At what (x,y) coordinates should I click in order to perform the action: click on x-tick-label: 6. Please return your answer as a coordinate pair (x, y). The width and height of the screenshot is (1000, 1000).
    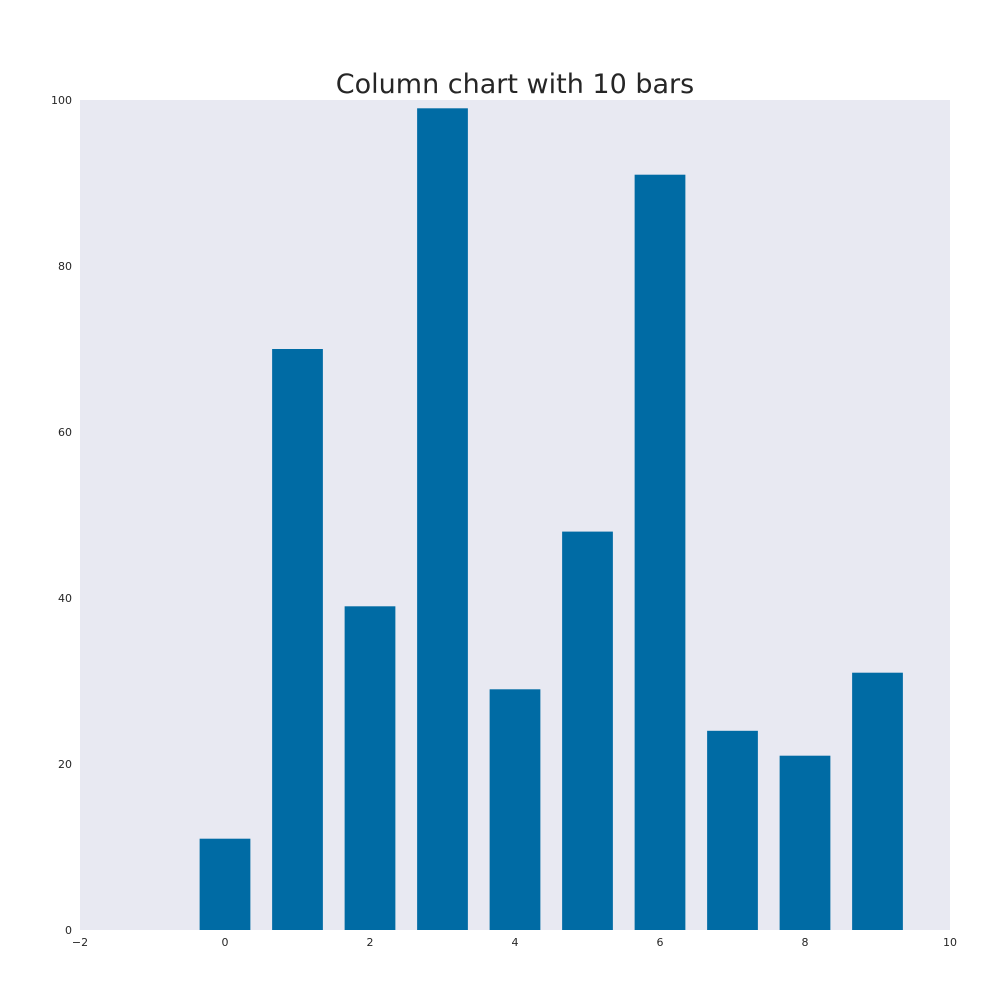
    Looking at the image, I should click on (660, 942).